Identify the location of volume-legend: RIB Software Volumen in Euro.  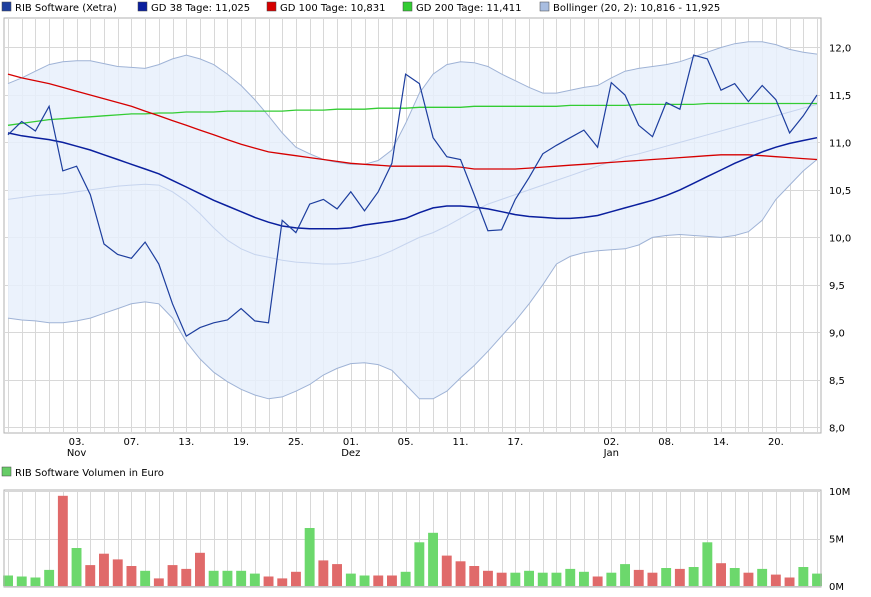
(82, 472).